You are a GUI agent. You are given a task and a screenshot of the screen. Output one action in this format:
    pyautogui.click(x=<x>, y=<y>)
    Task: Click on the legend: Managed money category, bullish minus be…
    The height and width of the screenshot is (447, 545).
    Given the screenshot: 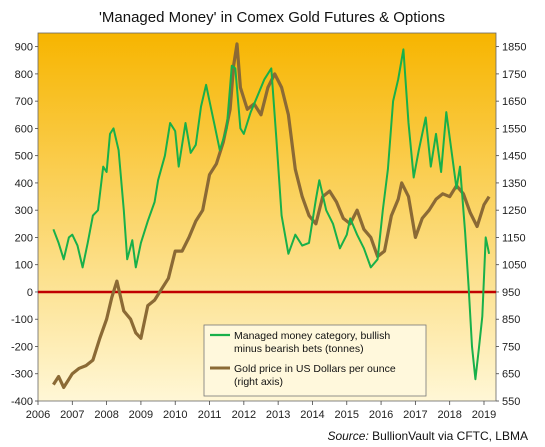 What is the action you would take?
    pyautogui.click(x=315, y=360)
    